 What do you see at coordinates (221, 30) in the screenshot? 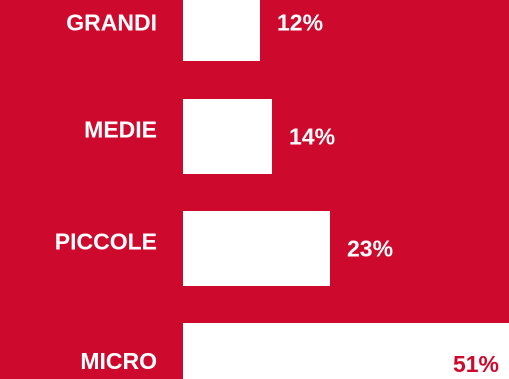
I see `bar-grandi` at bounding box center [221, 30].